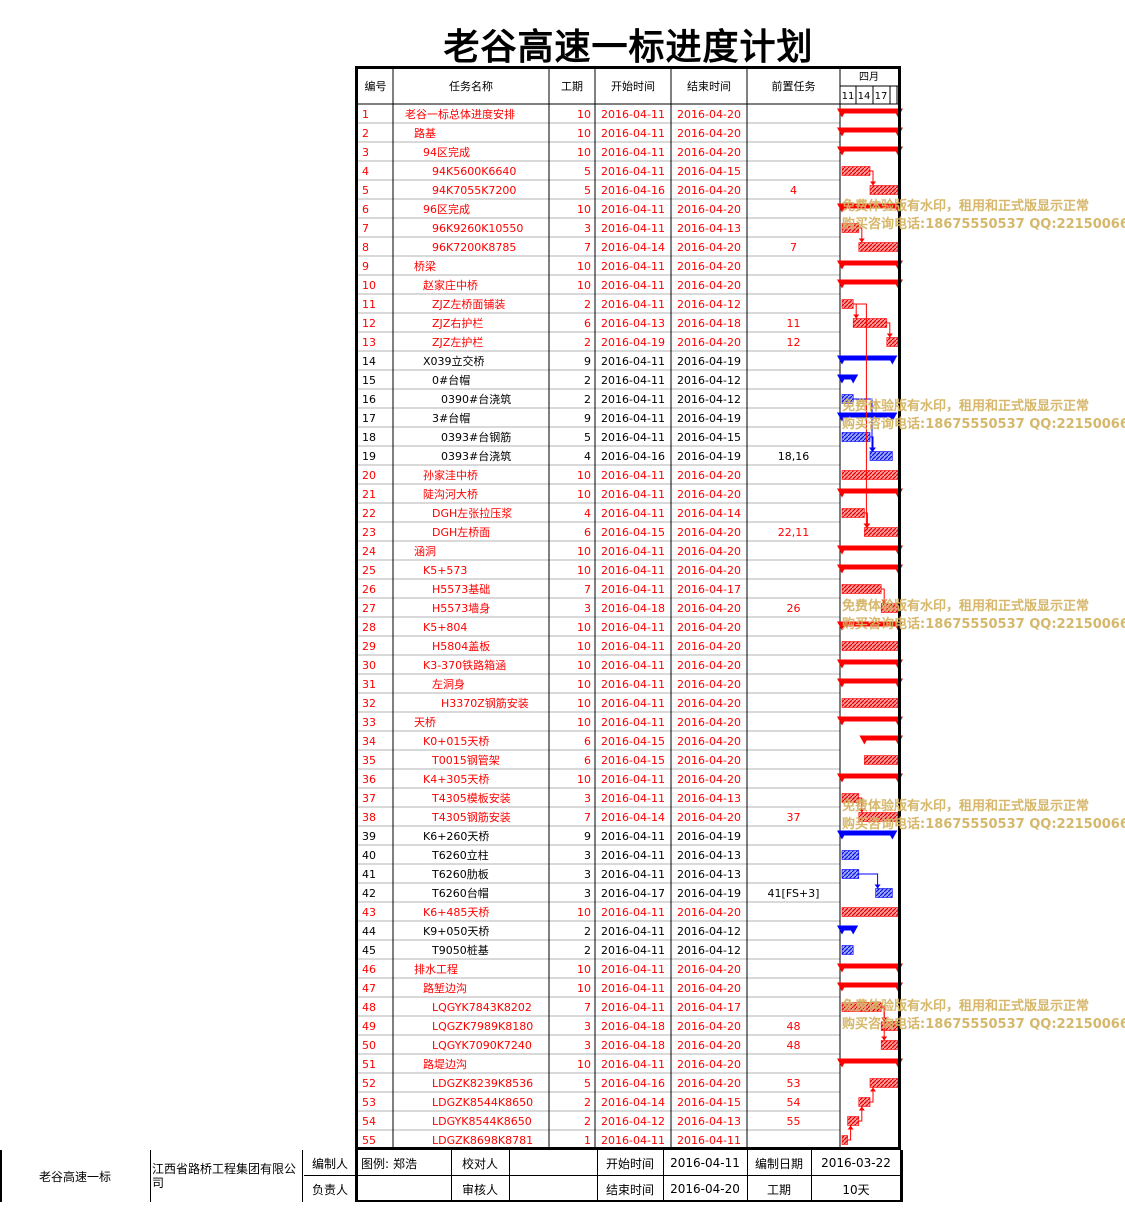 The height and width of the screenshot is (1226, 1125). Describe the element at coordinates (794, 323) in the screenshot. I see `task-predecessors: 11` at that location.